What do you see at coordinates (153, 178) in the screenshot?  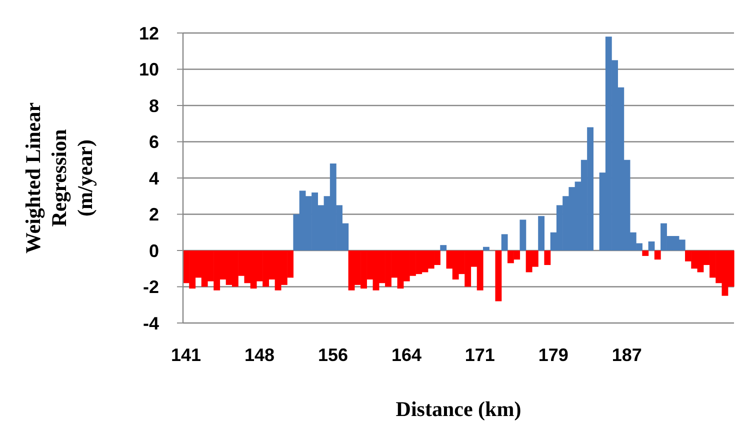 I see `y-tick-label: 4` at bounding box center [153, 178].